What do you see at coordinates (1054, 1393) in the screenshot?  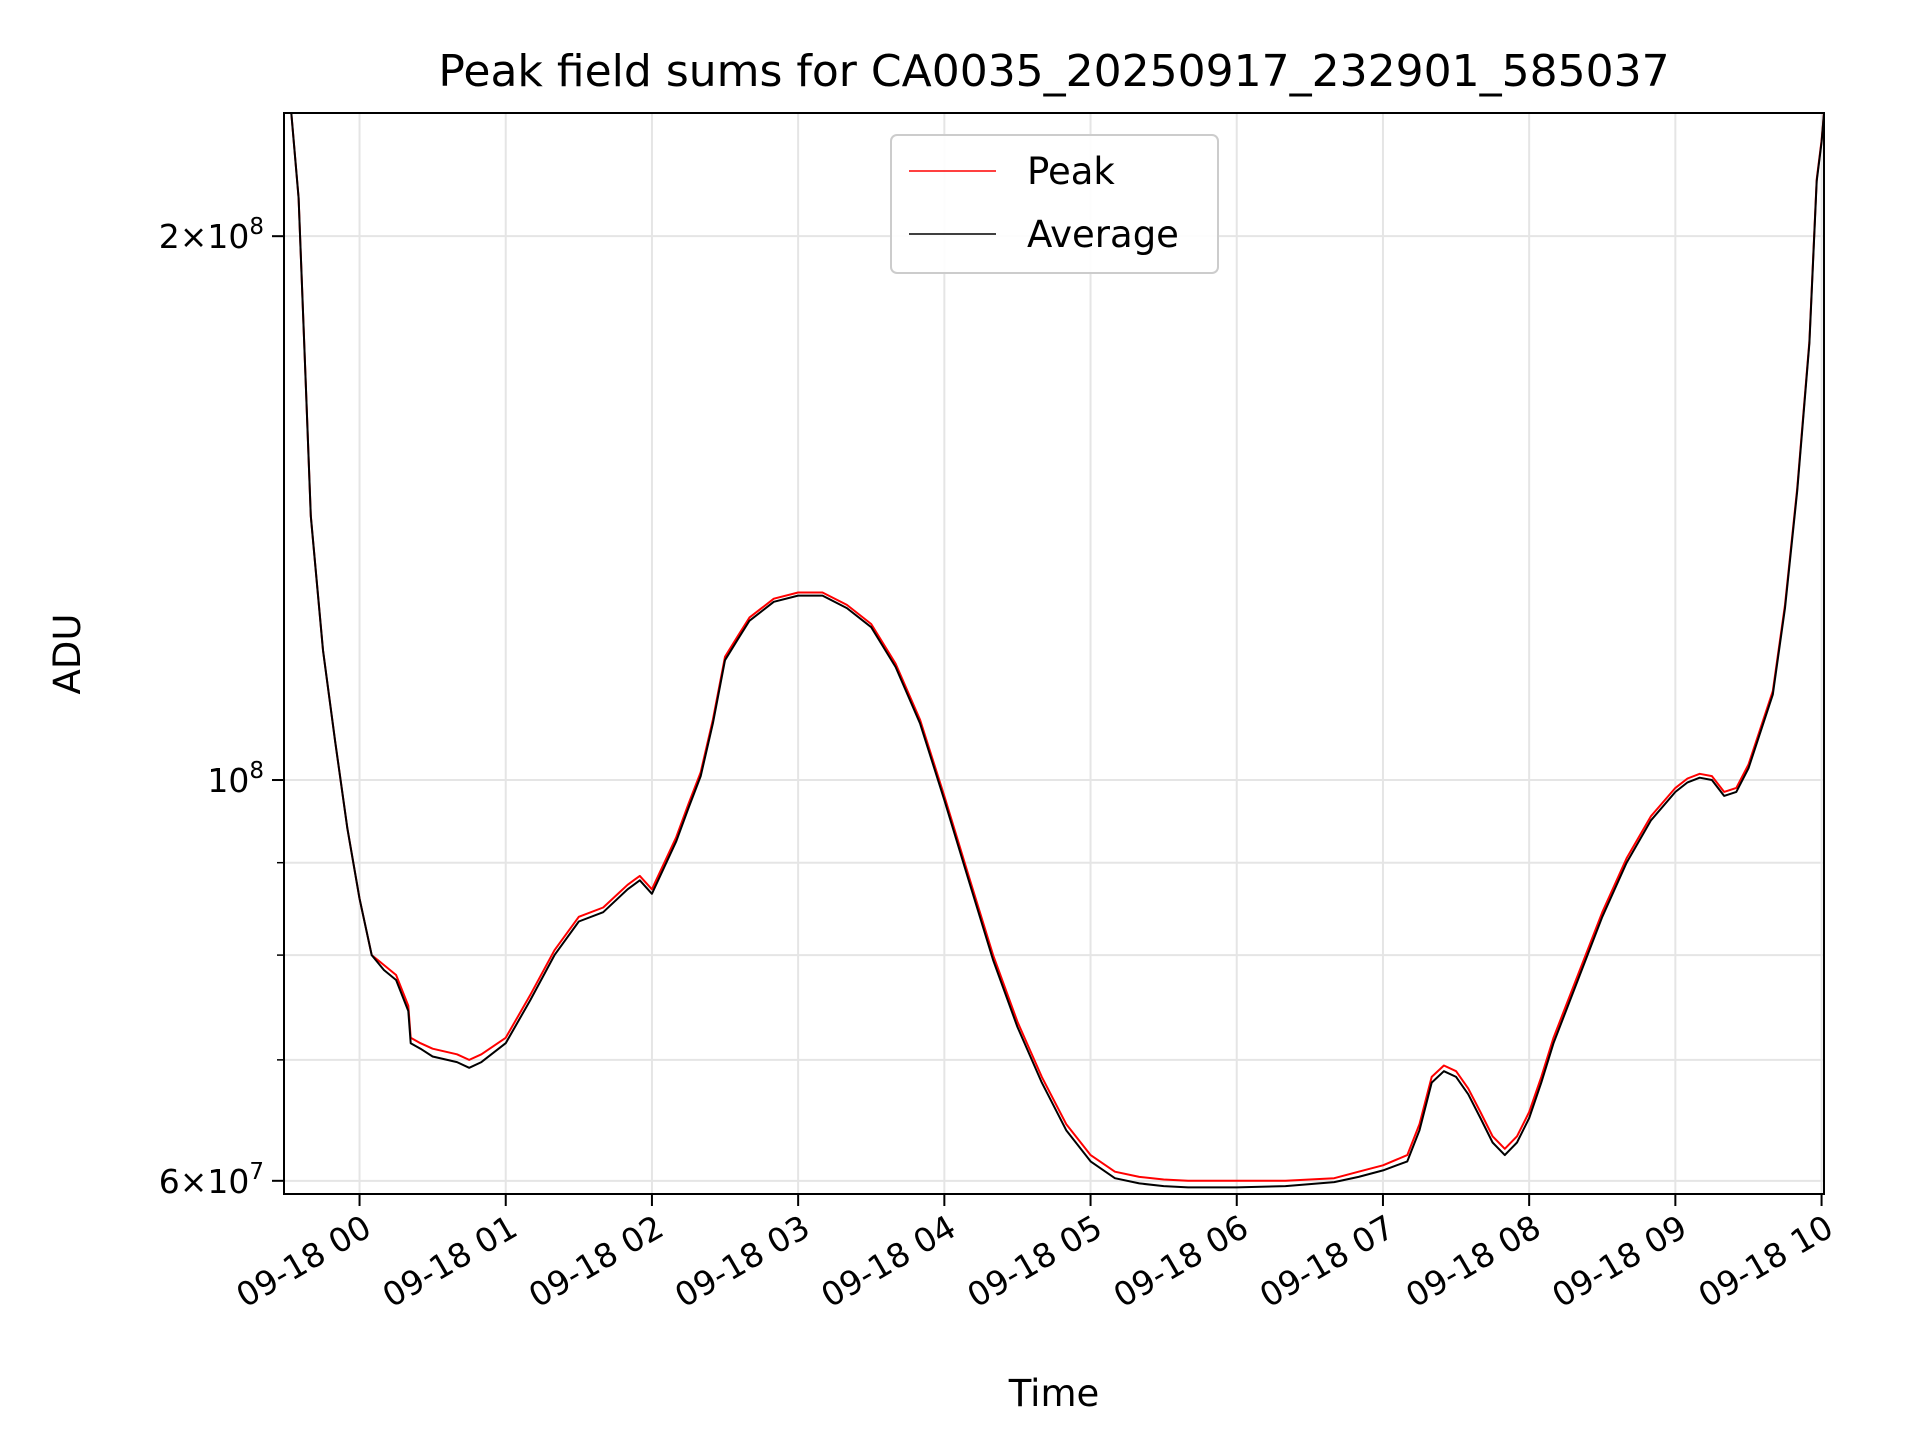 I see `x-axis-label: Time` at bounding box center [1054, 1393].